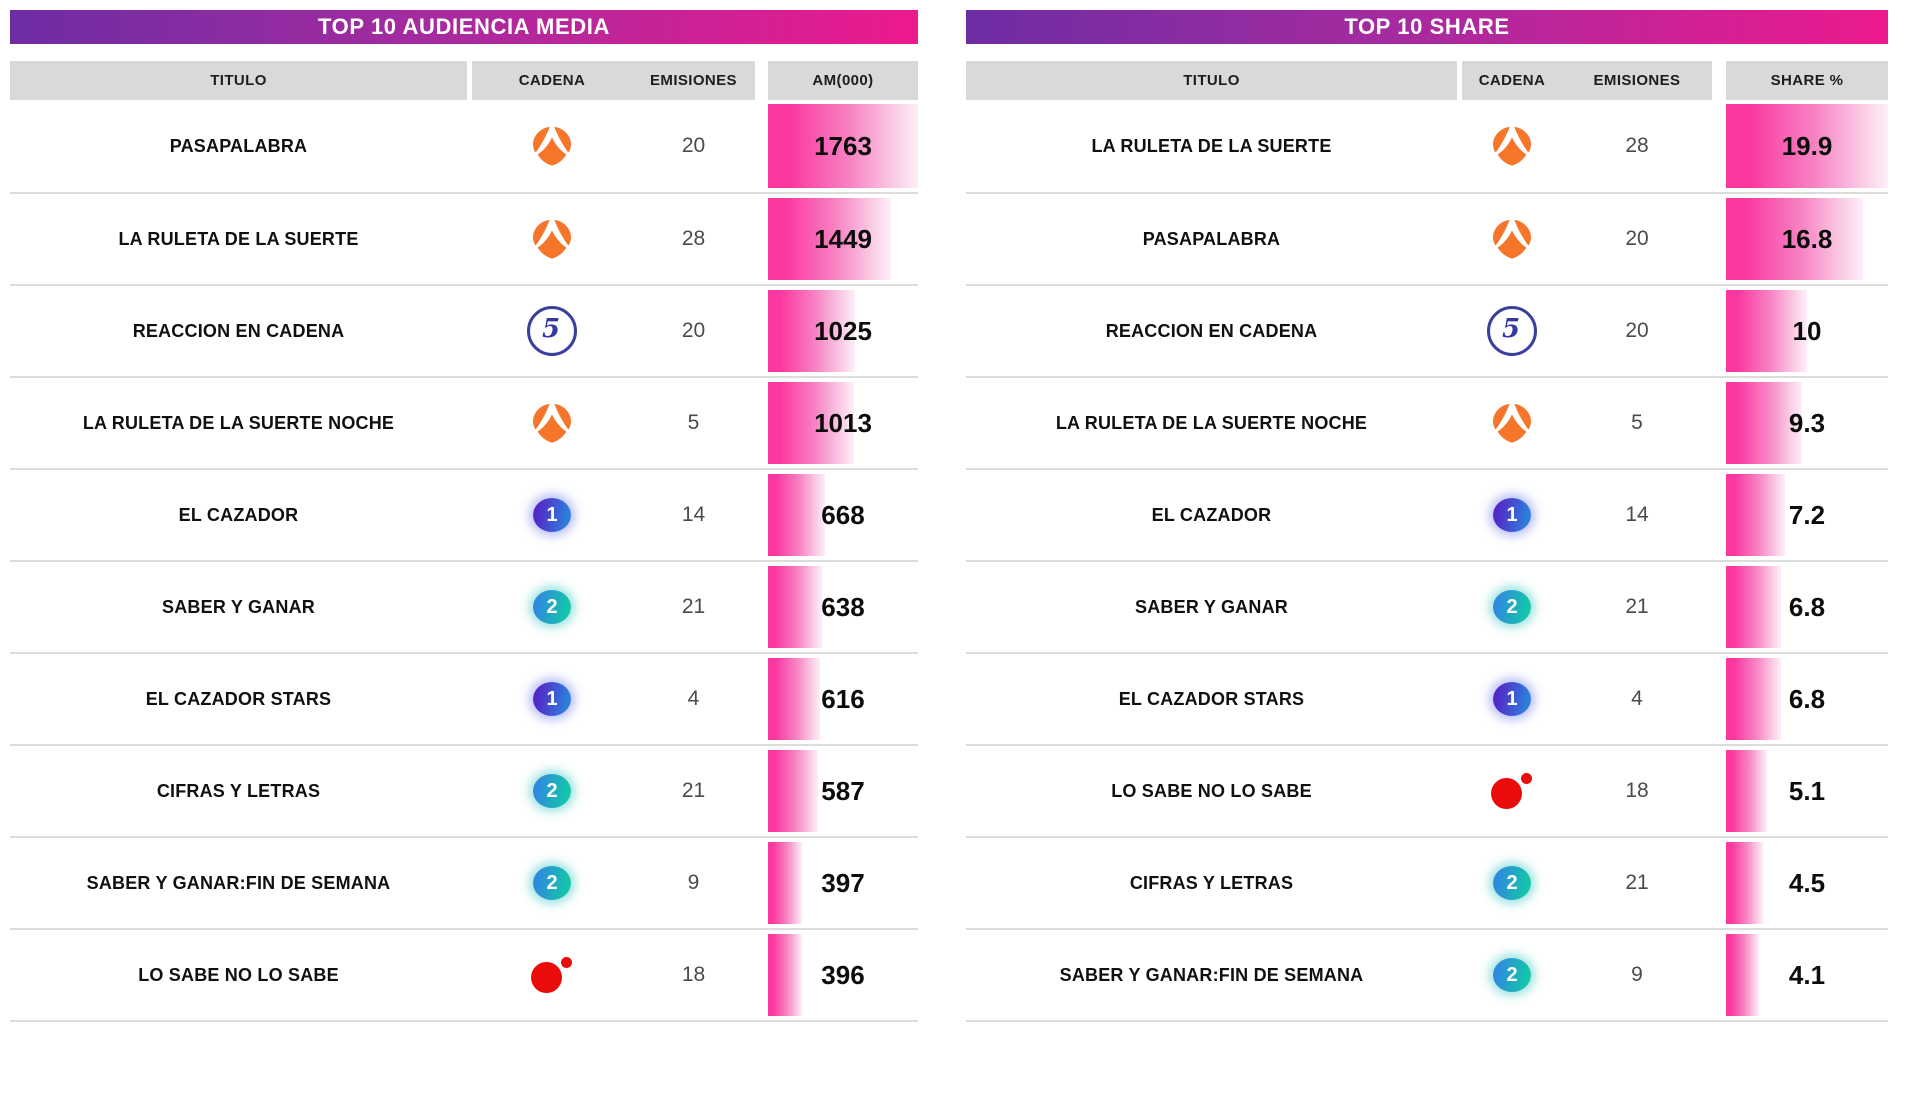 This screenshot has width=1907, height=1100. What do you see at coordinates (1807, 699) in the screenshot?
I see `value-cell: 6.8` at bounding box center [1807, 699].